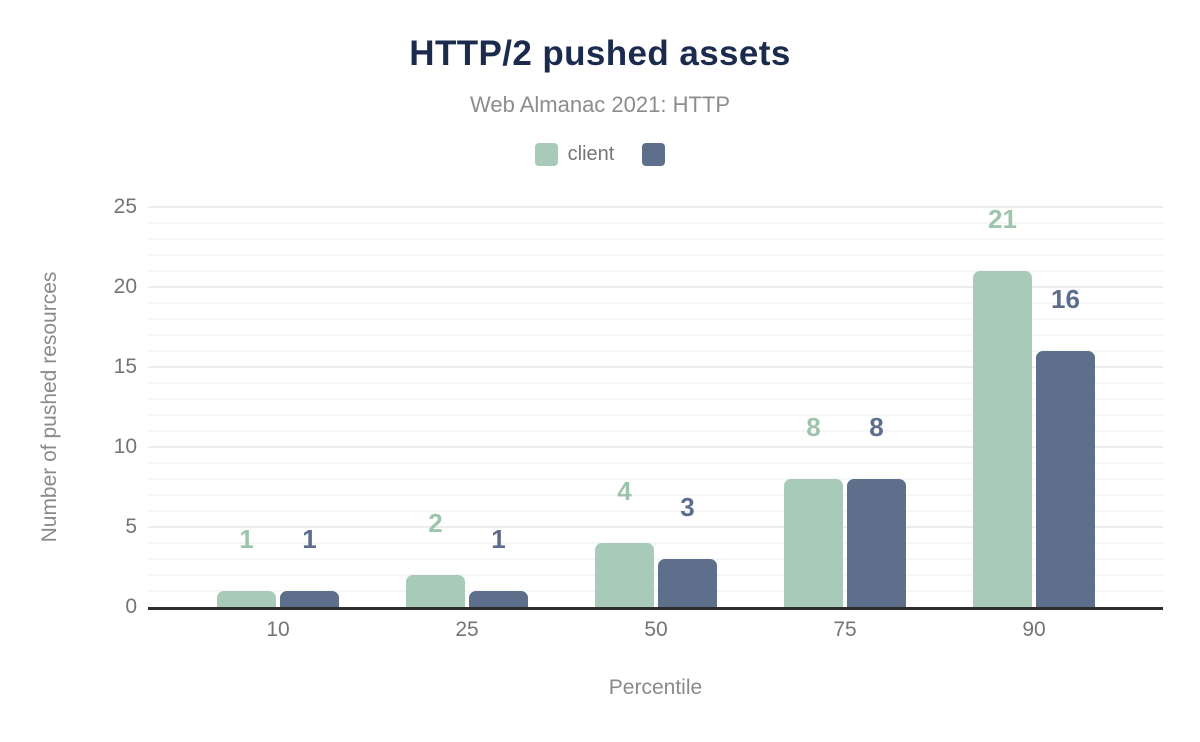 This screenshot has width=1200, height=742. I want to click on bar-value-label: 16, so click(1065, 299).